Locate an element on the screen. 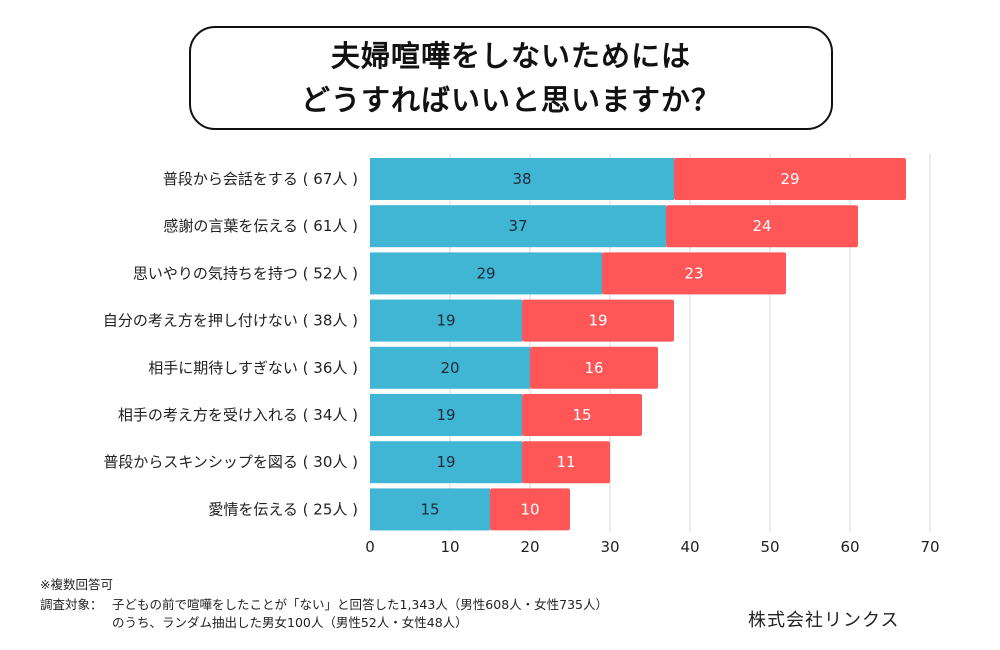  x-tick-label: 50 is located at coordinates (769, 547).